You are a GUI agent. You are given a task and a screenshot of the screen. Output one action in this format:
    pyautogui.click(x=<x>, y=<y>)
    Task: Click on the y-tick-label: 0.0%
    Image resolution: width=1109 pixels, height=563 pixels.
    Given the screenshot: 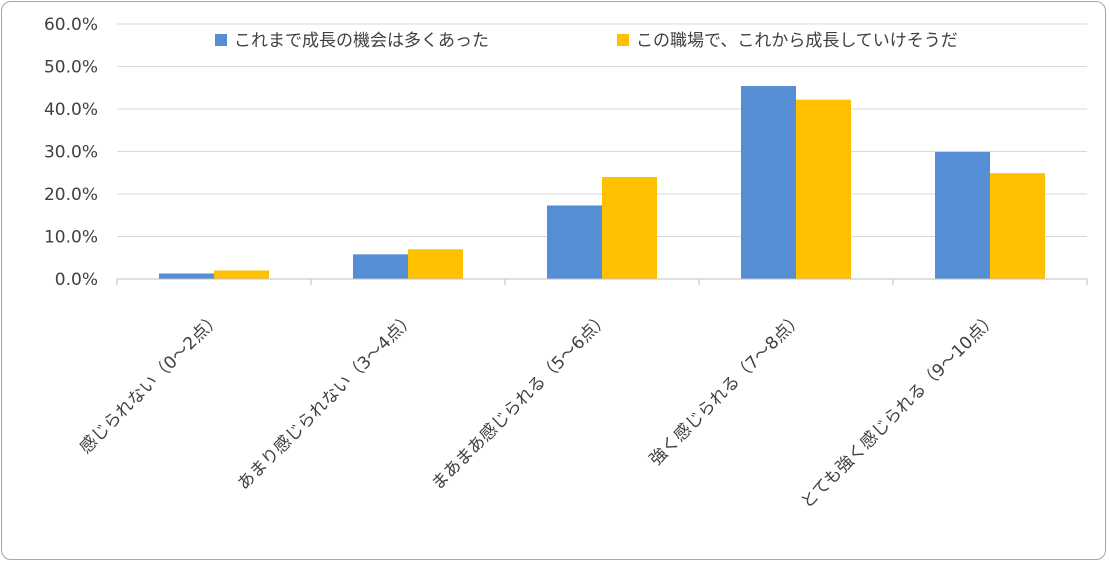 What is the action you would take?
    pyautogui.click(x=76, y=280)
    